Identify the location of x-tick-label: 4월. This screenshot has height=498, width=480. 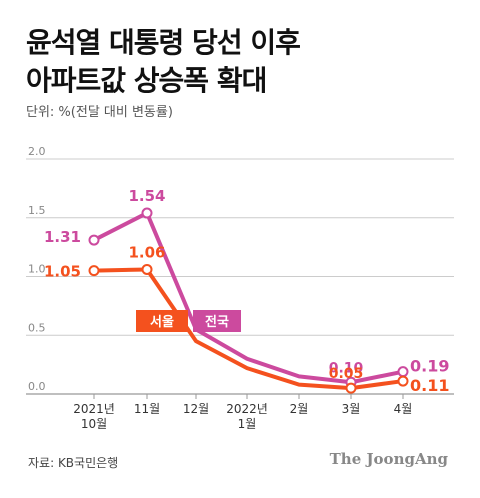
(403, 409).